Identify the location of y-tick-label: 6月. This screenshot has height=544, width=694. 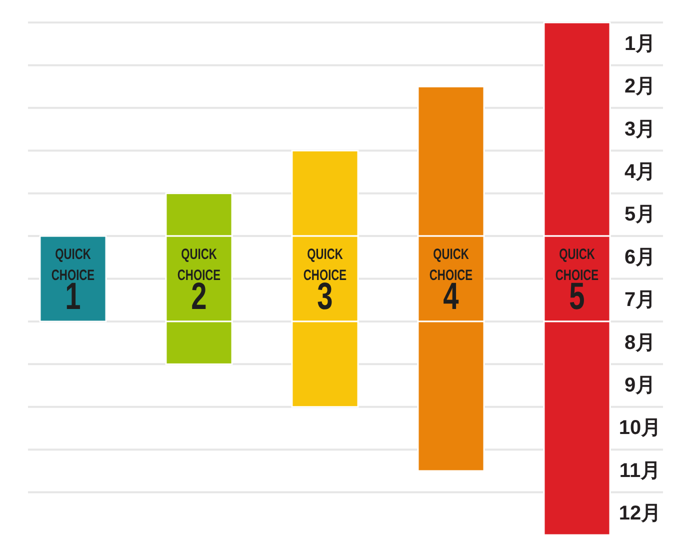
(640, 257).